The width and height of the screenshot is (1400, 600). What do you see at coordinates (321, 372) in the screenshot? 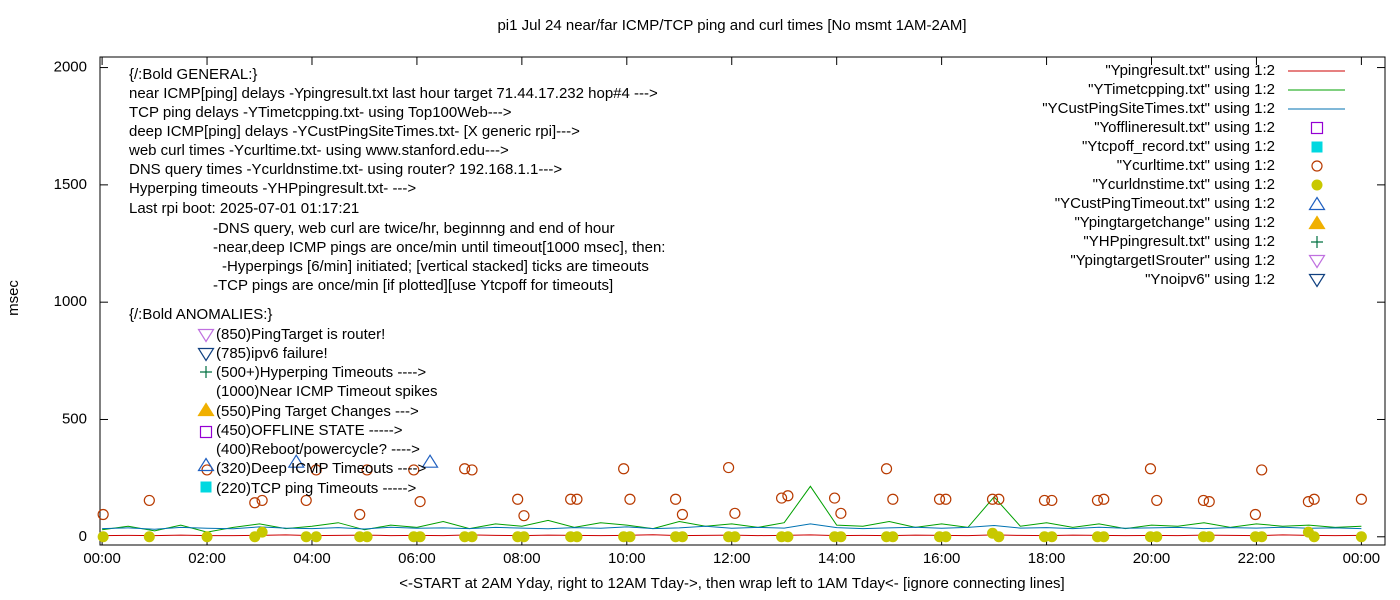
I see `annotation: (500+)Hyperping Timeouts ---->` at bounding box center [321, 372].